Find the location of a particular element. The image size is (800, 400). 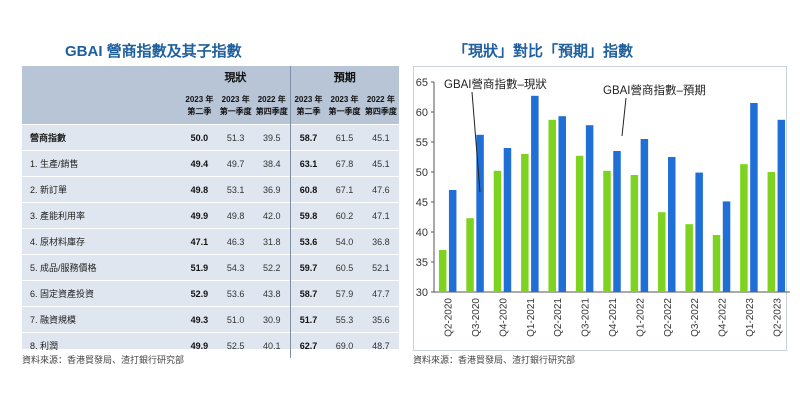

table-row: 8. 利潤 49.9 52.5 40.1 62.7 69.0 48.7 is located at coordinates (210, 345).